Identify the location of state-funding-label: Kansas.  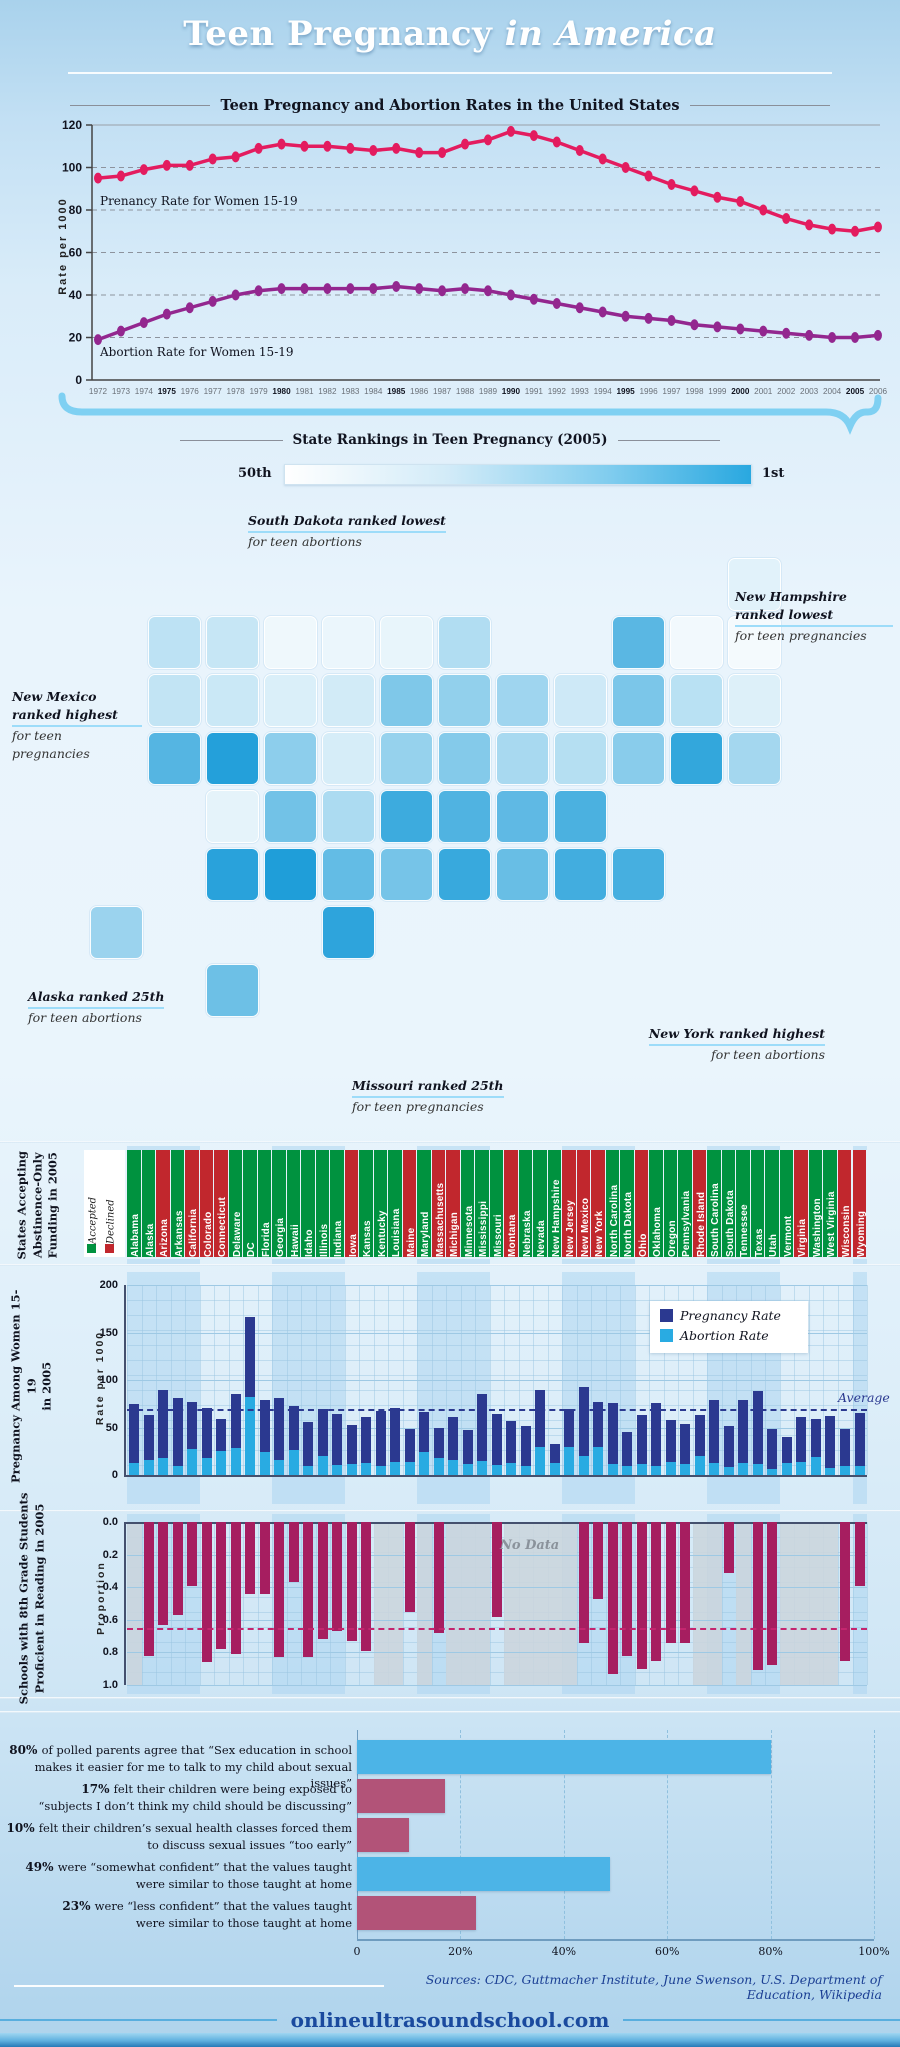
(368, 1238).